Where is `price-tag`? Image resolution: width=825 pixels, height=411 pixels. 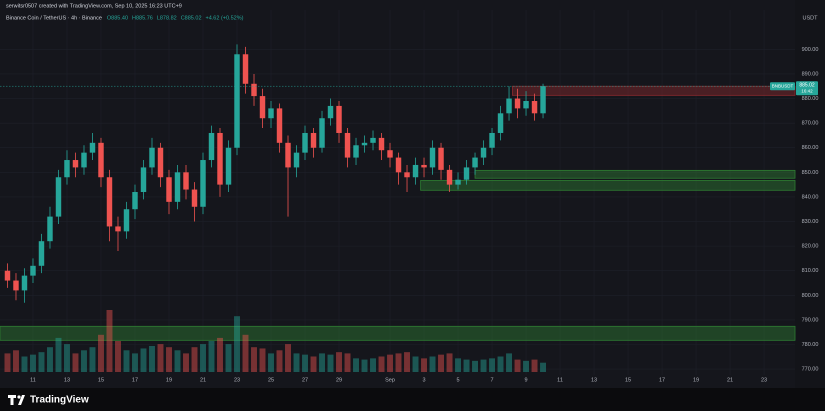 price-tag is located at coordinates (807, 88).